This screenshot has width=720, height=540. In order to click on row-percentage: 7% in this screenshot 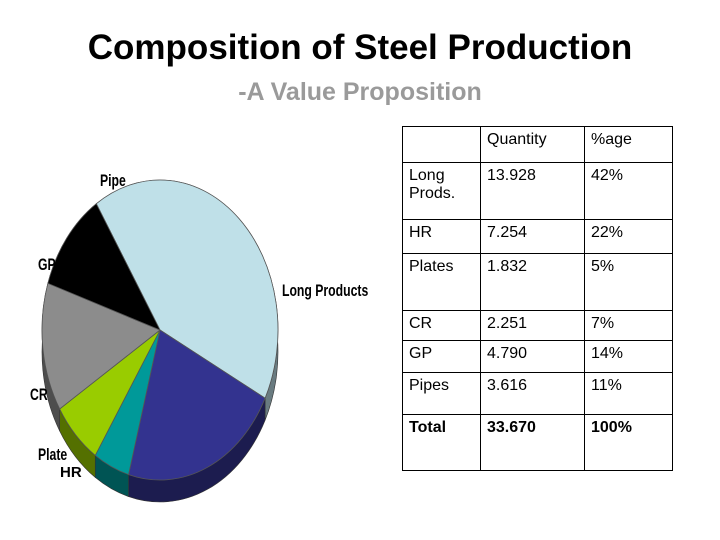, I will do `click(628, 325)`.